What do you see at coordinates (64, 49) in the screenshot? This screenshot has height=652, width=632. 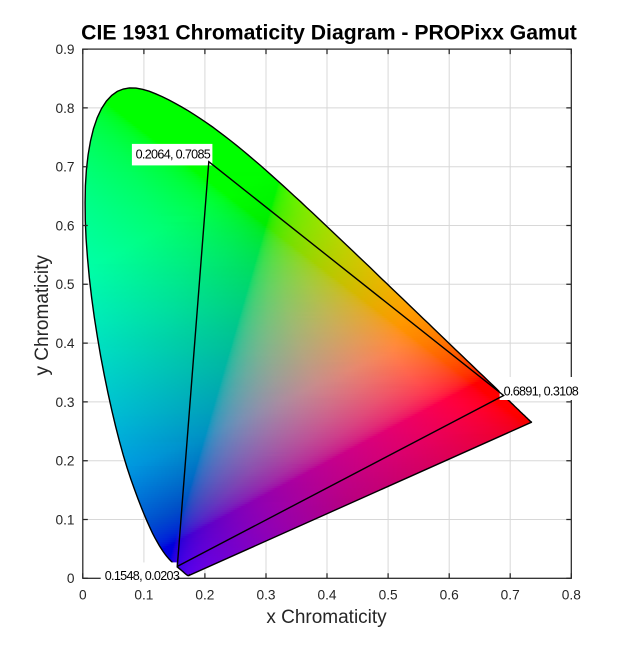 I see `svg-text: 0.9` at bounding box center [64, 49].